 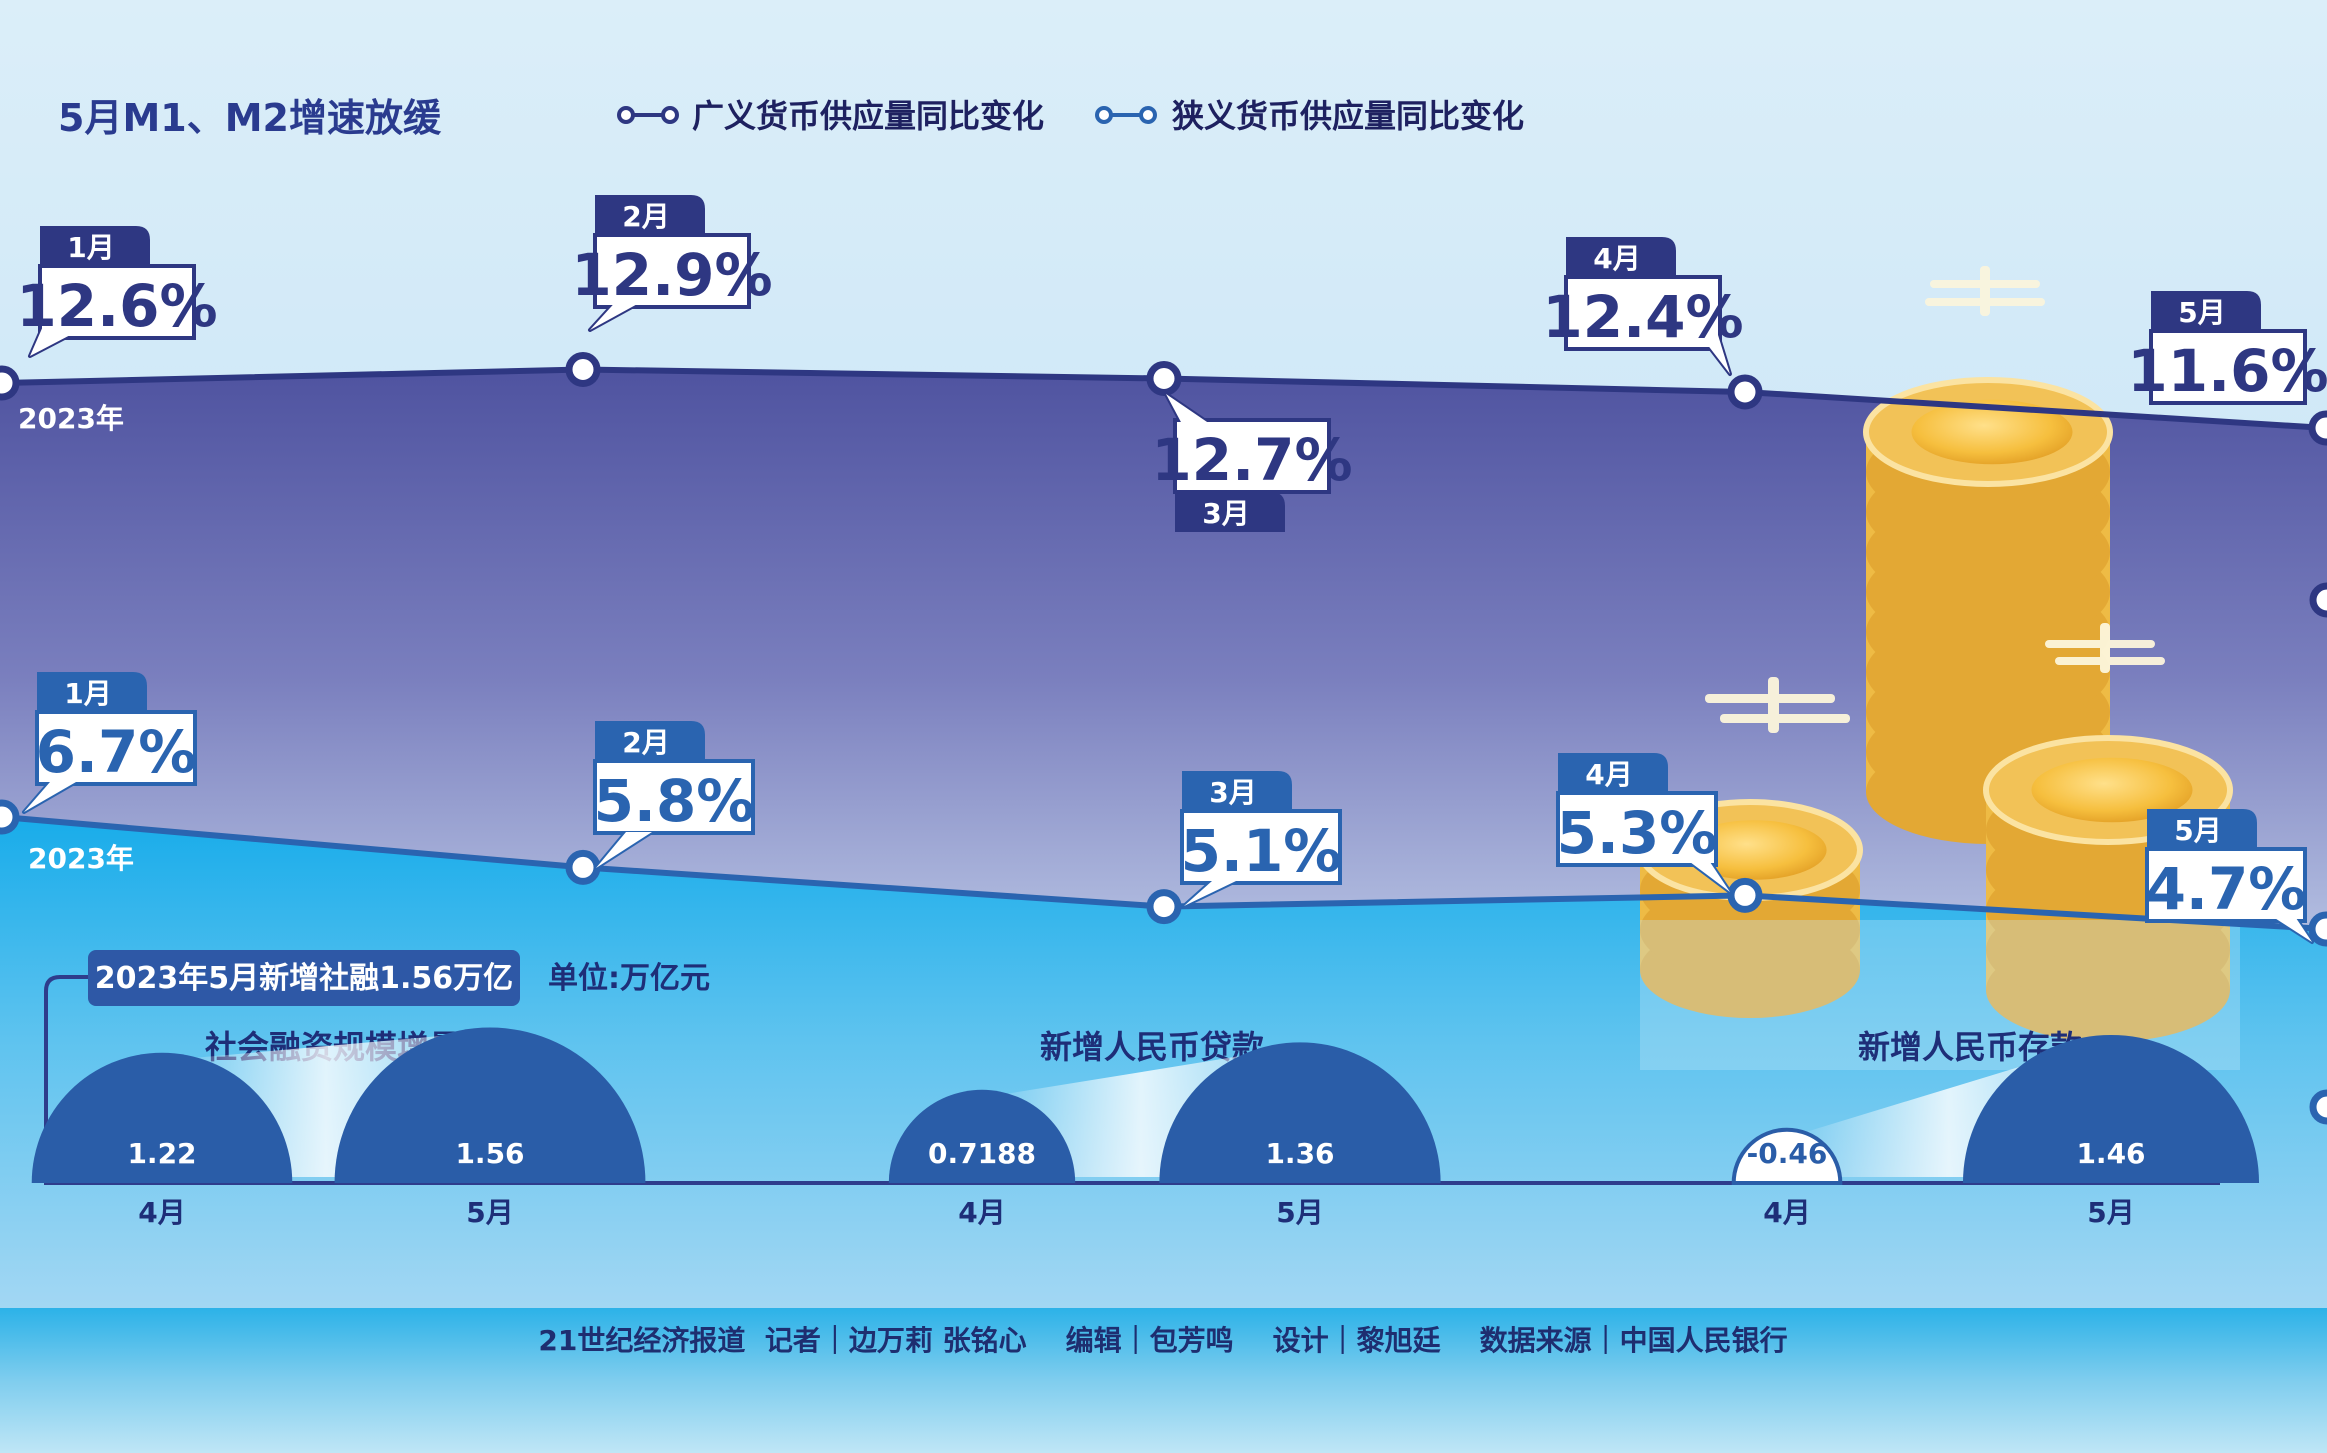 I want to click on value-label: 5.1%, so click(x=1261, y=851).